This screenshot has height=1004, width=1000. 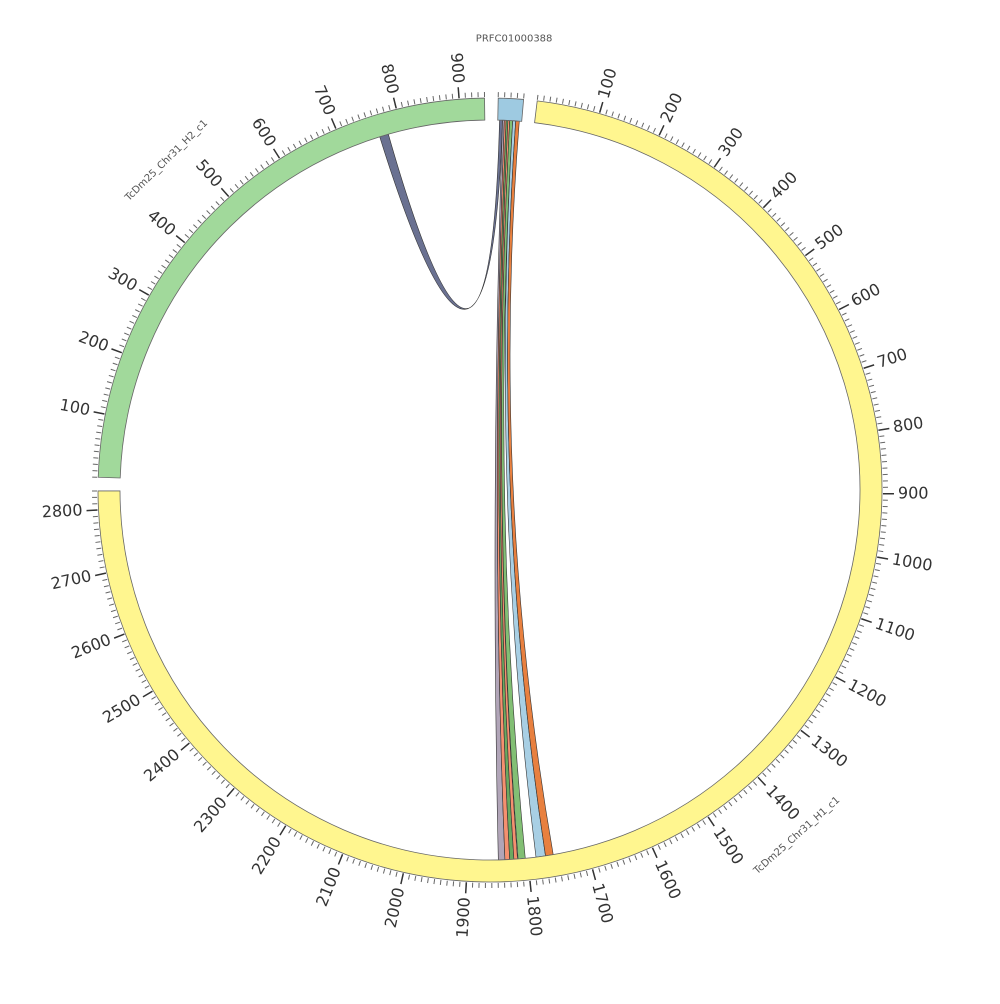 What do you see at coordinates (908, 424) in the screenshot?
I see `tick-label: 800` at bounding box center [908, 424].